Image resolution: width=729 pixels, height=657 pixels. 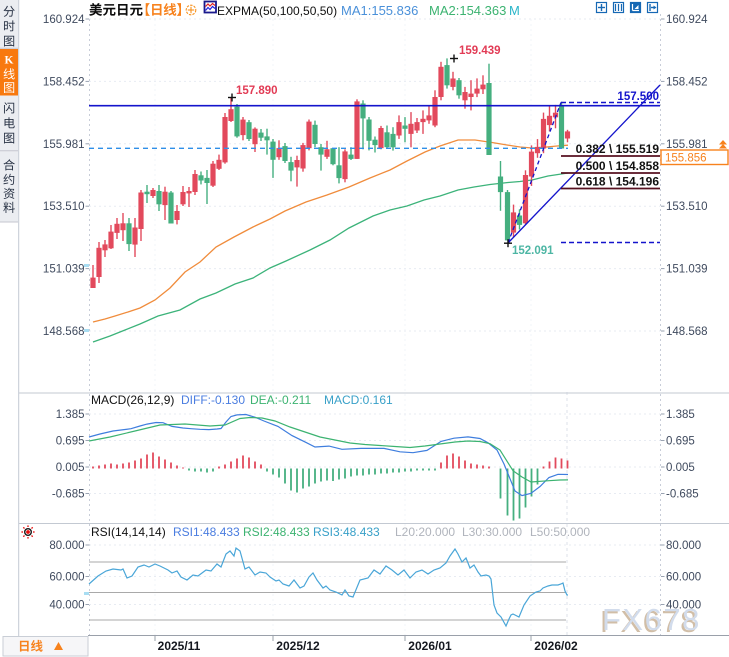 I want to click on svg-text: 2025/11, so click(x=179, y=646).